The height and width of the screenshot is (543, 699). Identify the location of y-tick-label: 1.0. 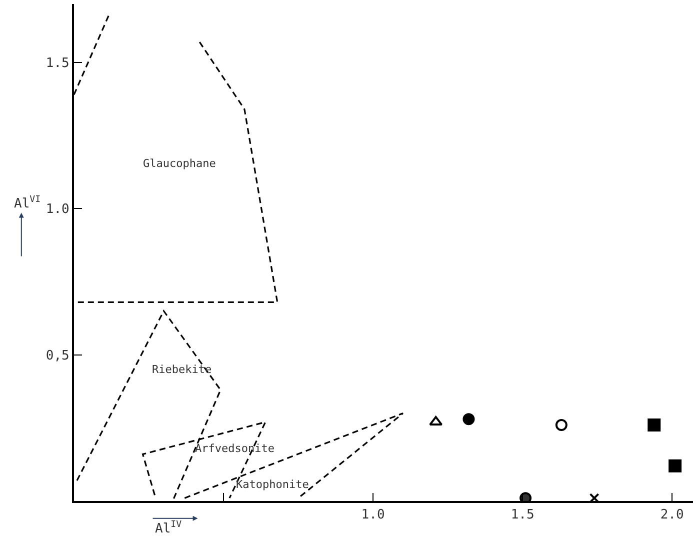
(58, 210).